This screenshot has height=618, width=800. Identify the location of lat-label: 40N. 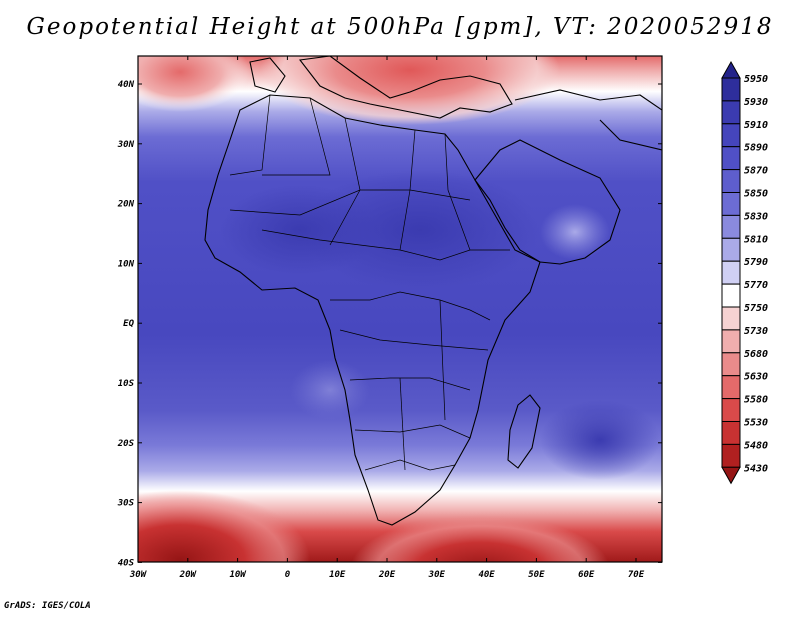
(126, 85).